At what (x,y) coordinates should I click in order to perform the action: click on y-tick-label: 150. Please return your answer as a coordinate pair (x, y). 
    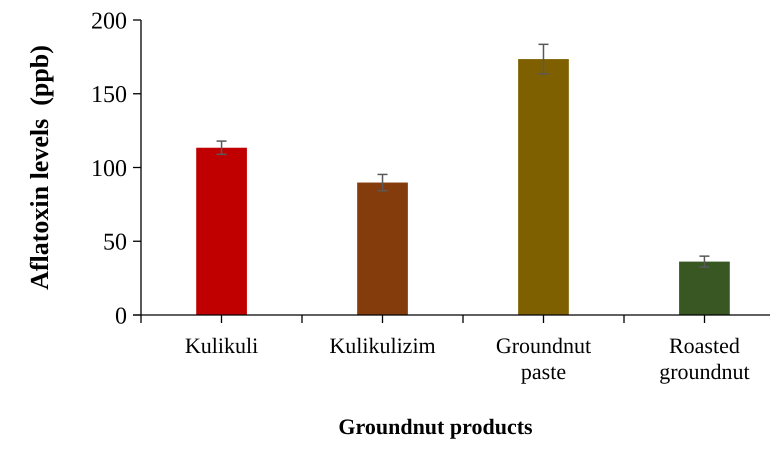
    Looking at the image, I should click on (109, 95).